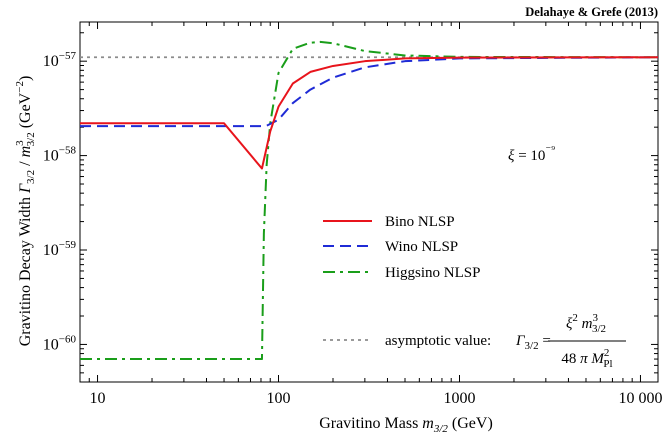 The width and height of the screenshot is (664, 439). I want to click on legend-label: Wino NLSP, so click(421, 247).